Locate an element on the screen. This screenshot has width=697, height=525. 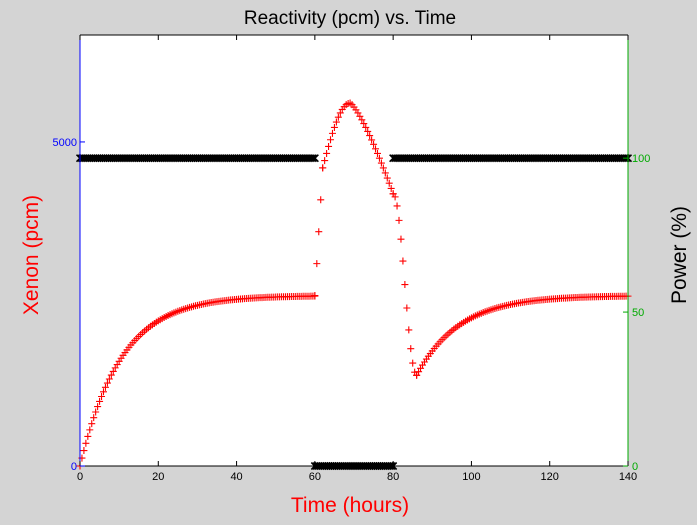
x-tick-label: 80 is located at coordinates (393, 477).